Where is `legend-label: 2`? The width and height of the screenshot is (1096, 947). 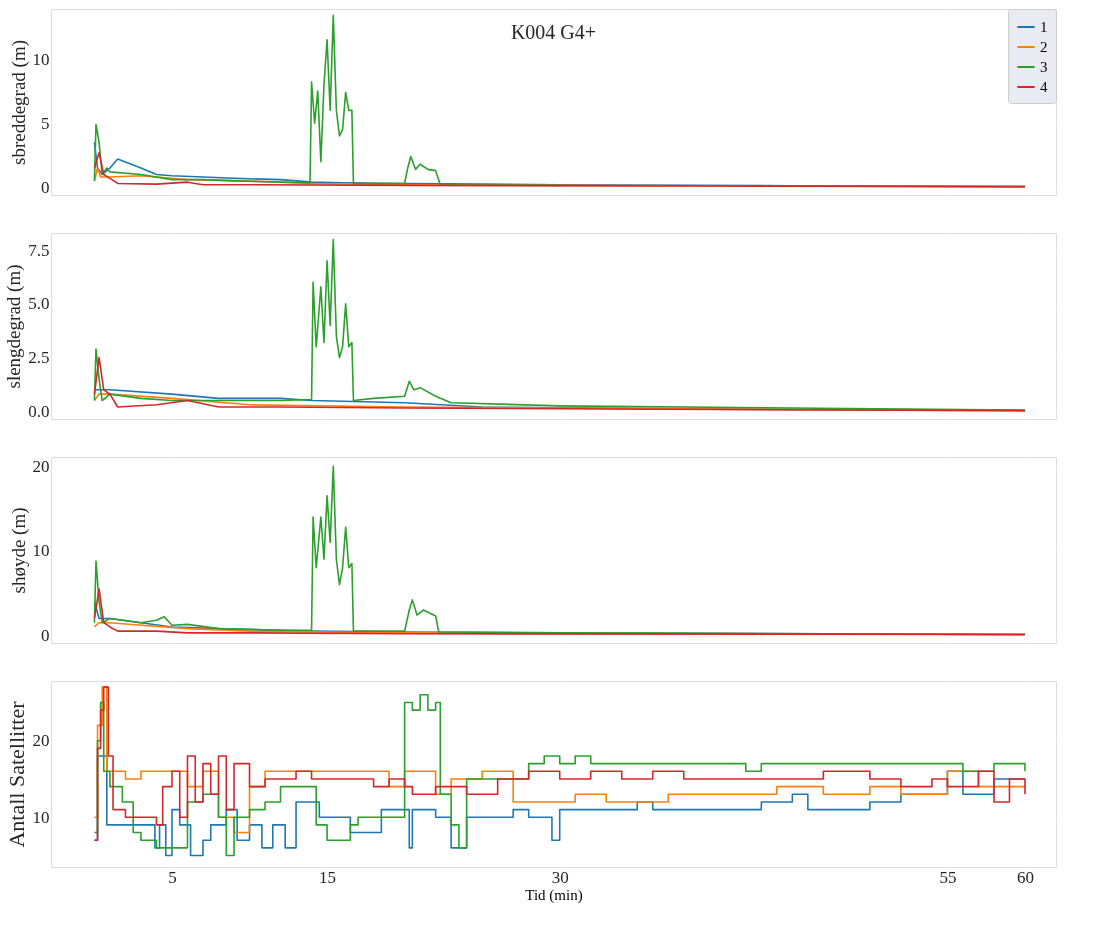 legend-label: 2 is located at coordinates (1044, 47).